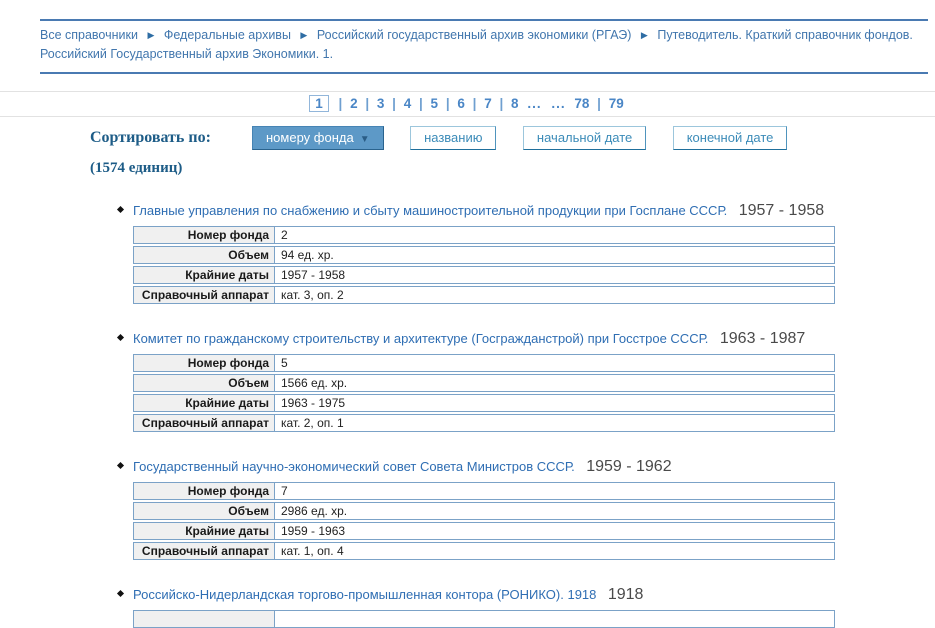  I want to click on pagination-current-page: 1, so click(319, 103).